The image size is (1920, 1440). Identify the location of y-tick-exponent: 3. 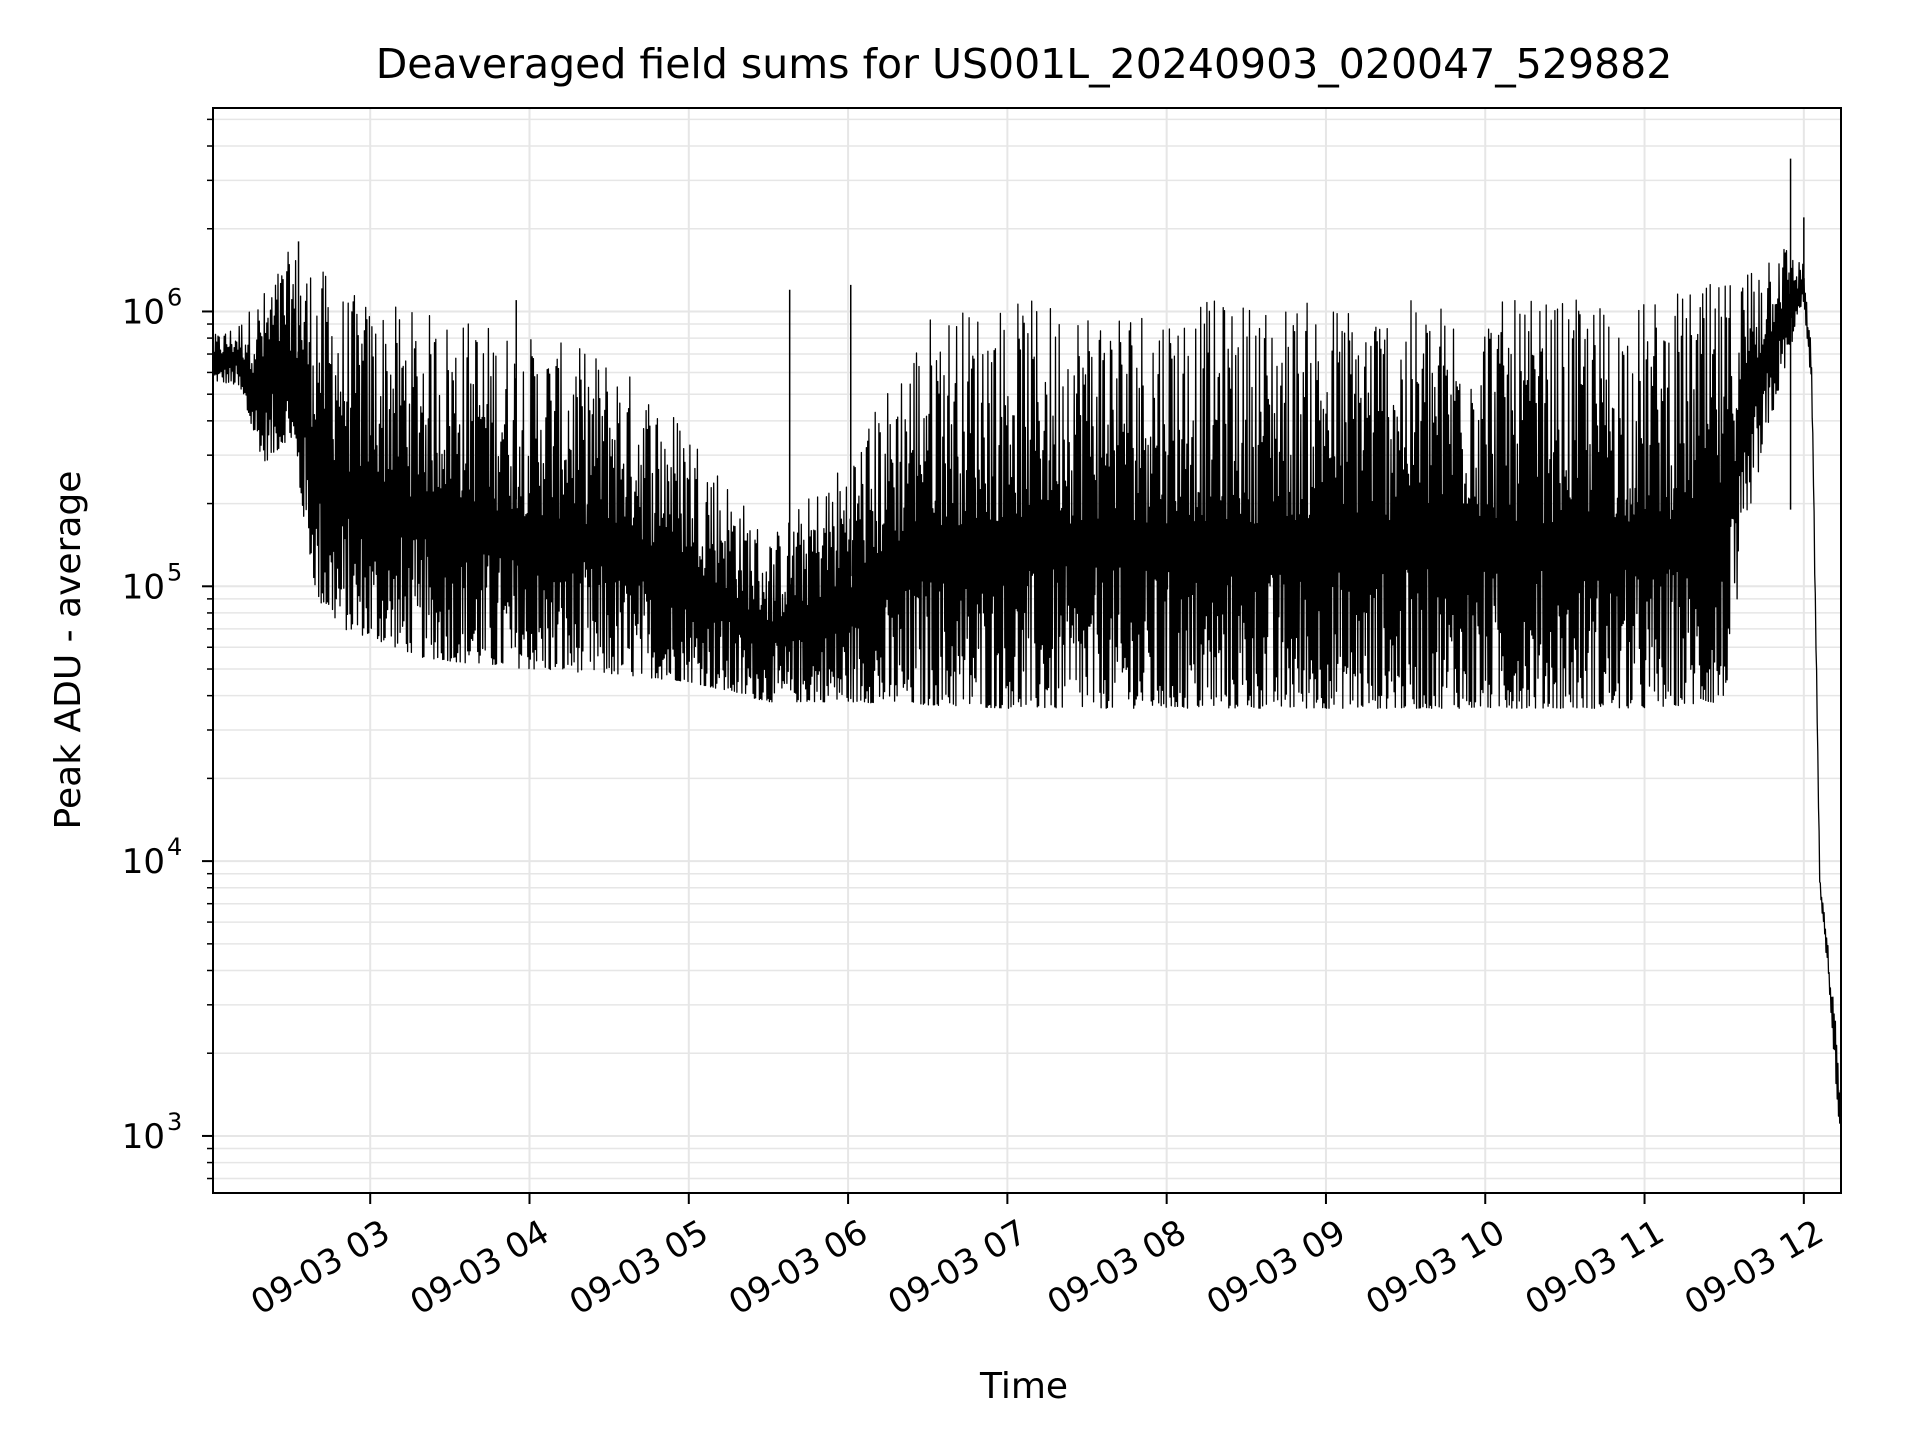
(174, 1122).